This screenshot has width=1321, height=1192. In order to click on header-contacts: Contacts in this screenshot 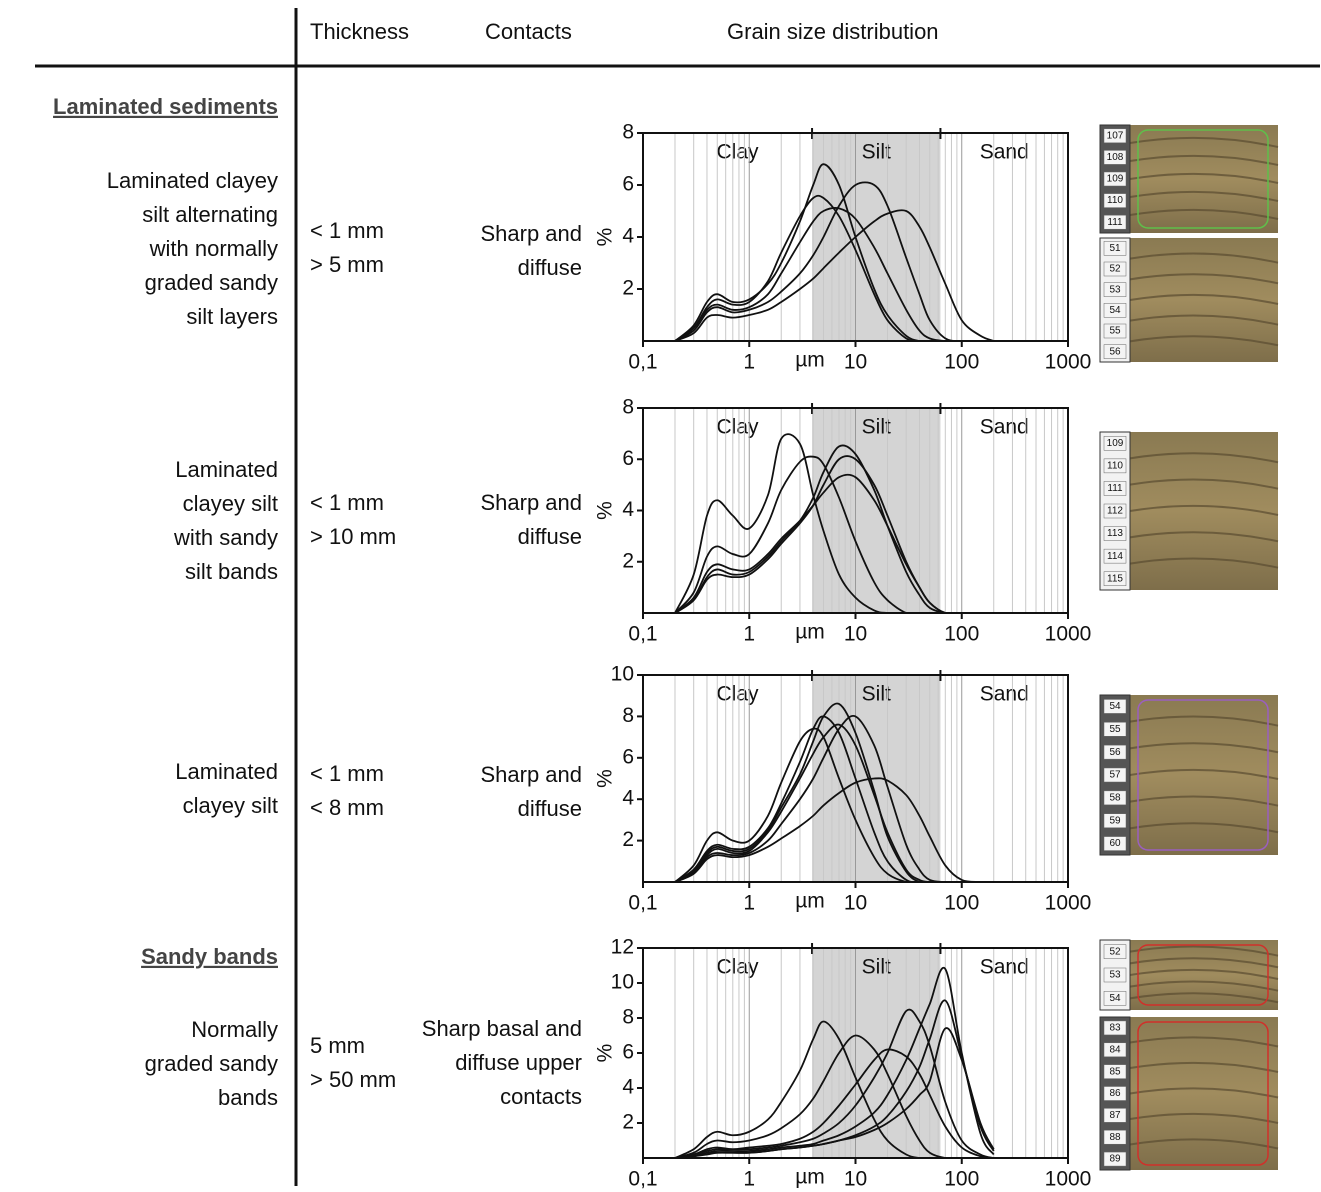, I will do `click(528, 31)`.